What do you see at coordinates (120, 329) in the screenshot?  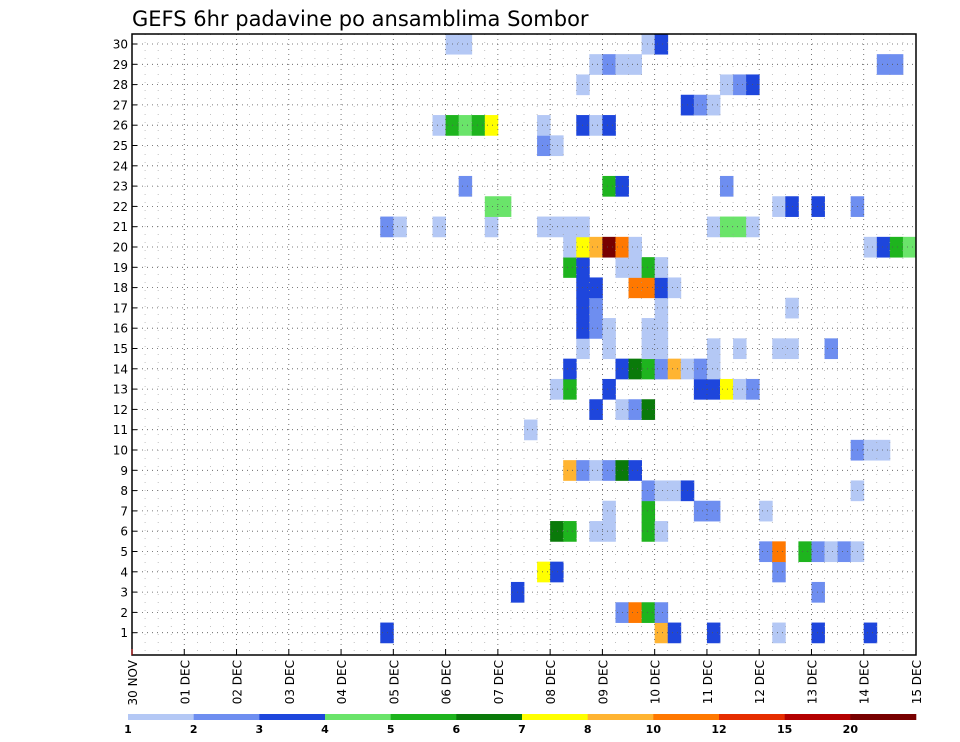 I see `y-tick-label: 16` at bounding box center [120, 329].